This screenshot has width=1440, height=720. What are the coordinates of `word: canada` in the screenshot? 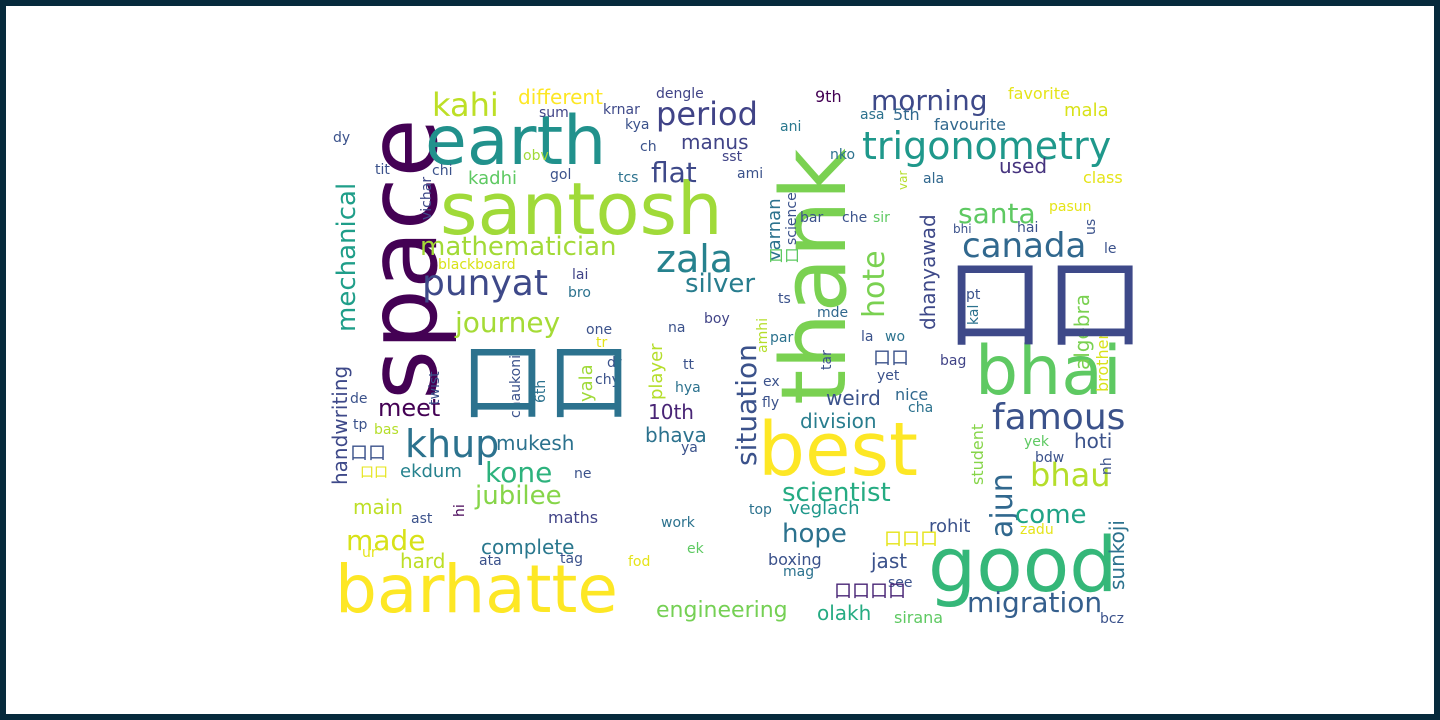 It's located at (1024, 246).